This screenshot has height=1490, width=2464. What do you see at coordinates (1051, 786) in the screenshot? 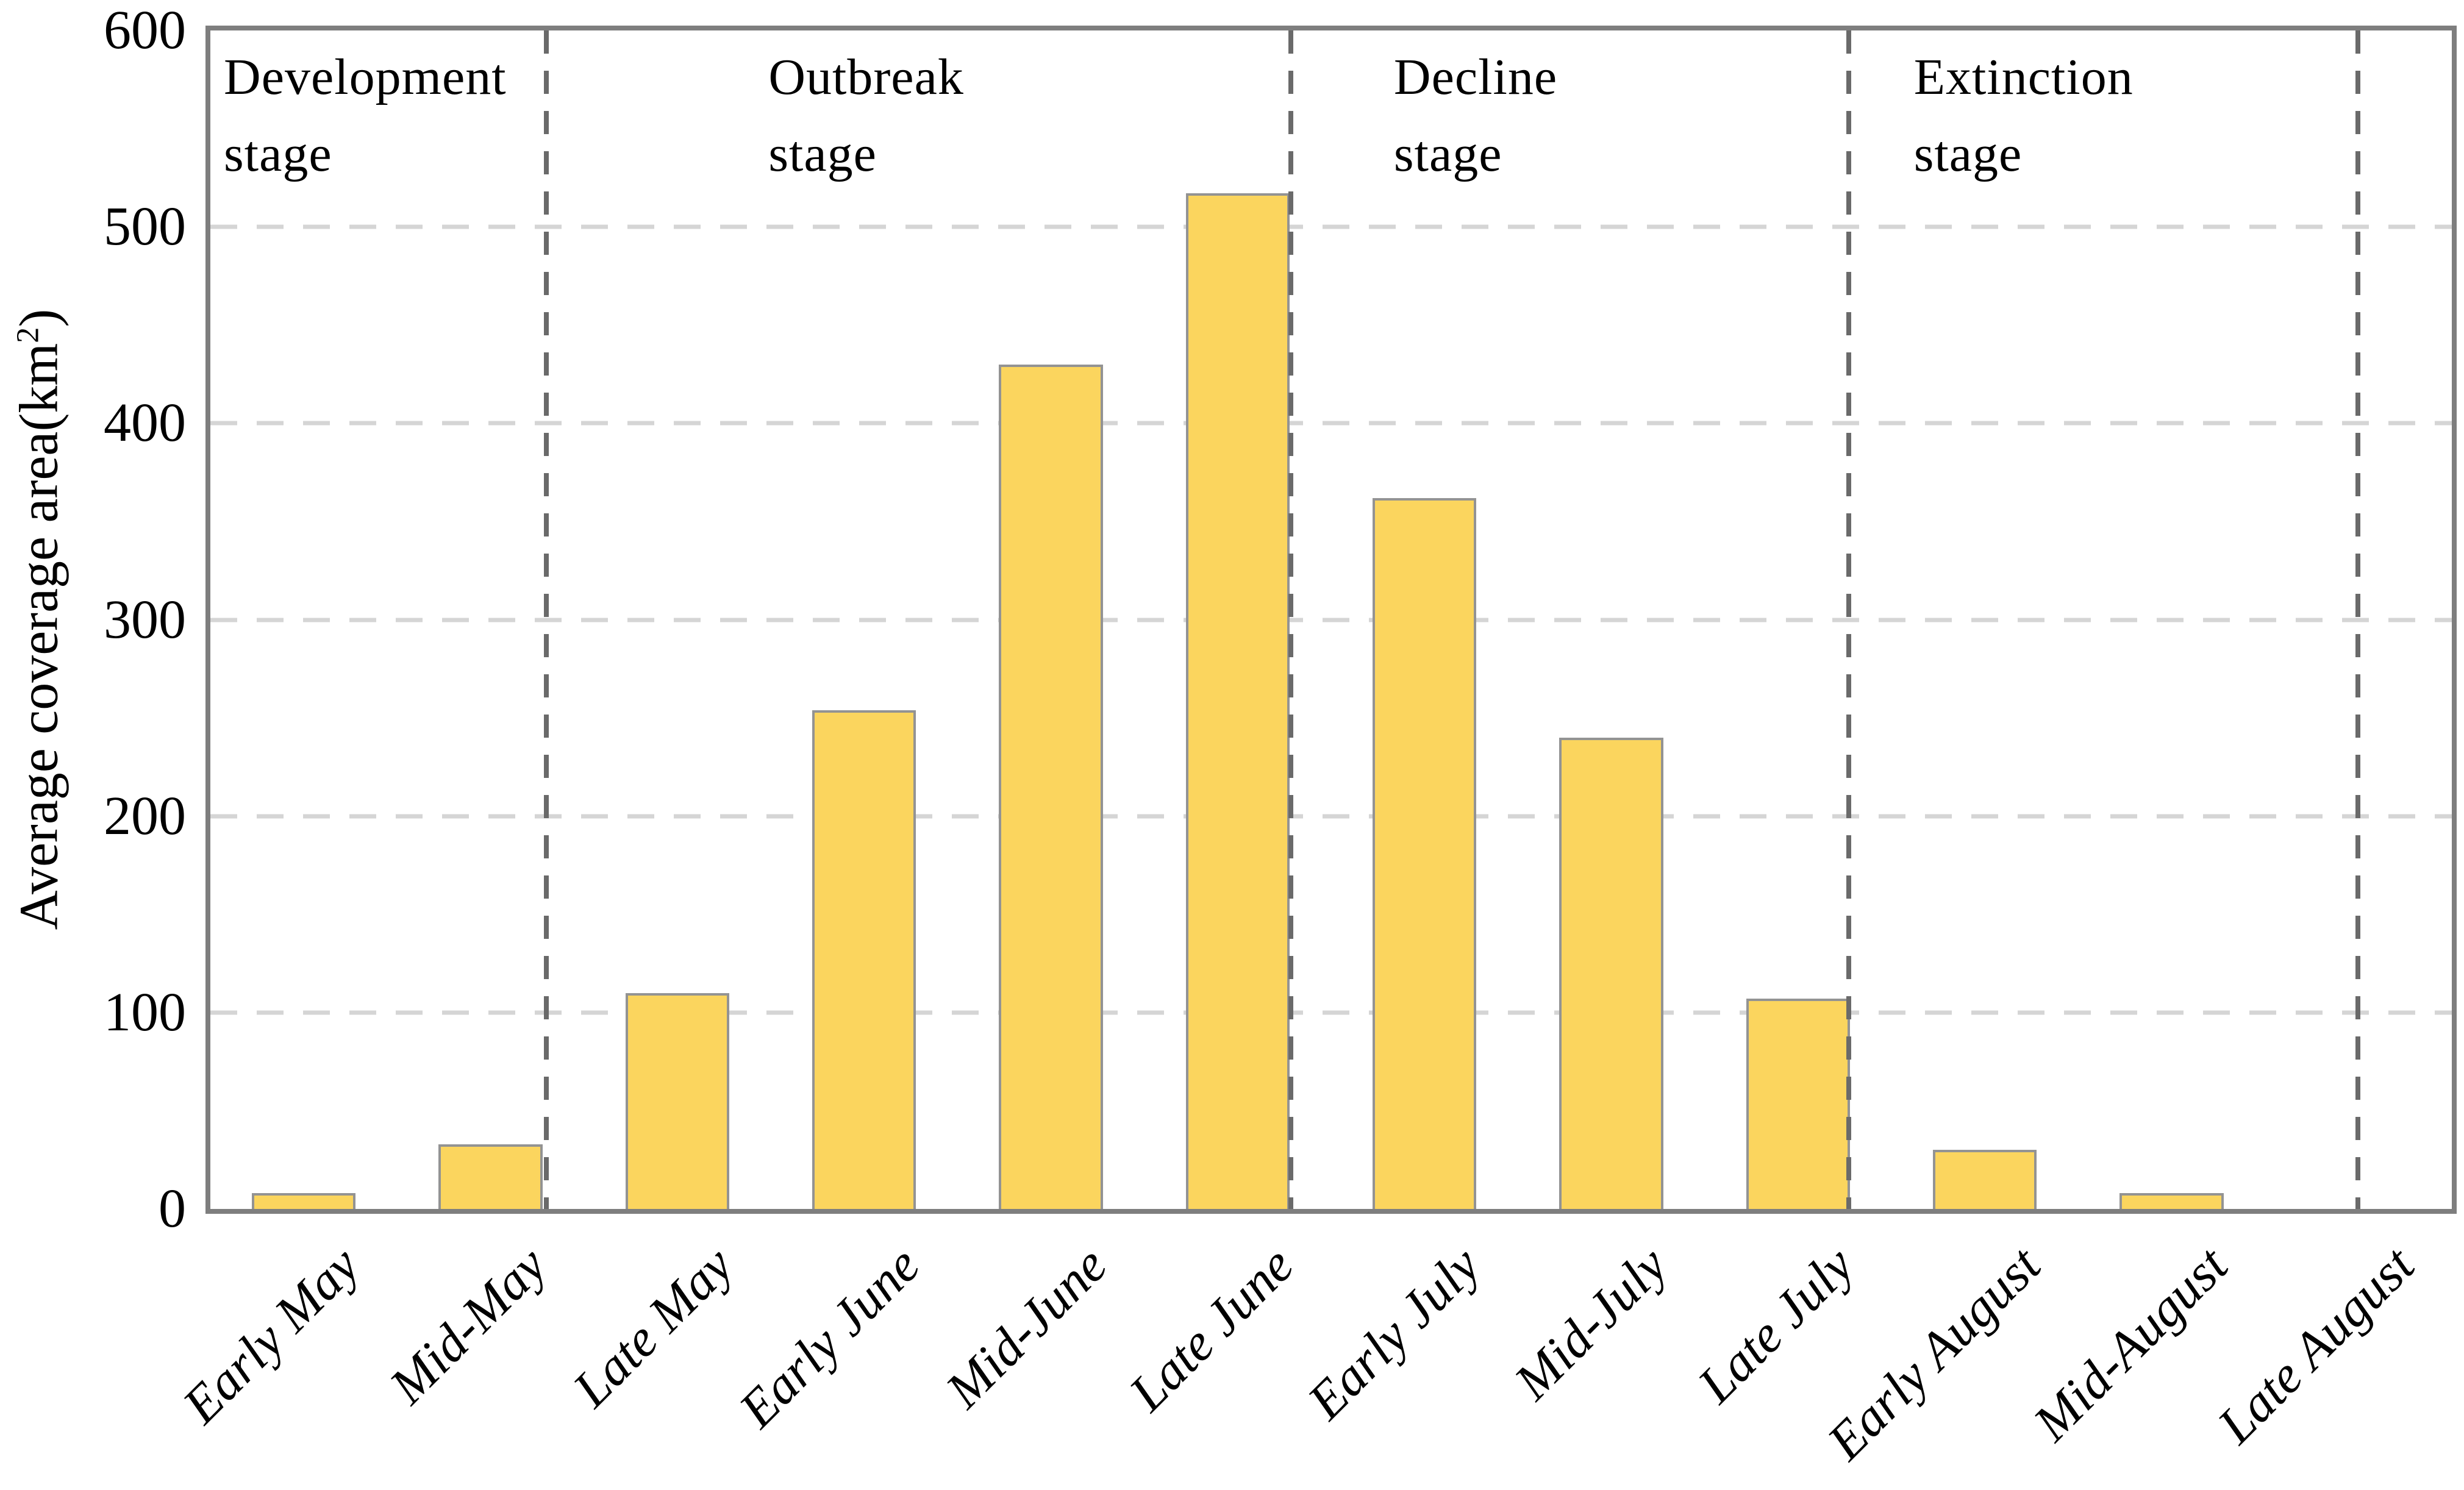
I see `bar-mid-june` at bounding box center [1051, 786].